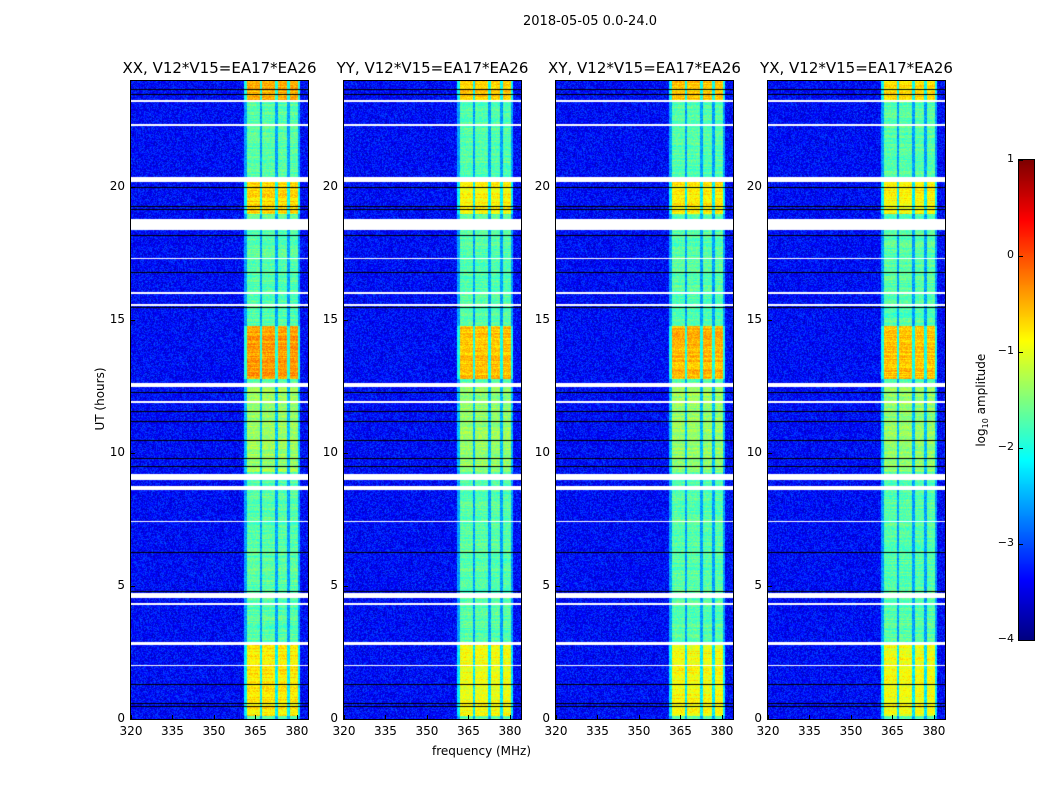  What do you see at coordinates (856, 68) in the screenshot?
I see `panel-title: YX, V12*V15=EA17*EA26` at bounding box center [856, 68].